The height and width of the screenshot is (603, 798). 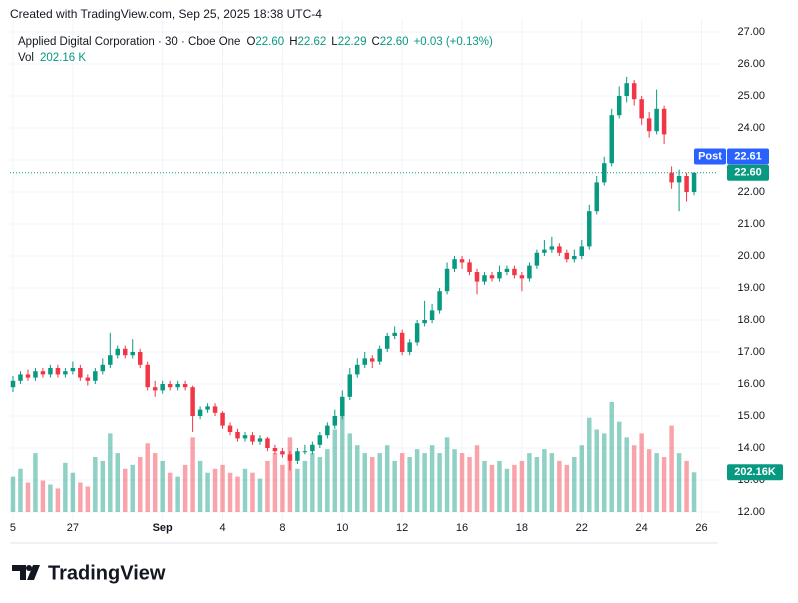 I want to click on y-tick-label: 24.00, so click(x=751, y=128).